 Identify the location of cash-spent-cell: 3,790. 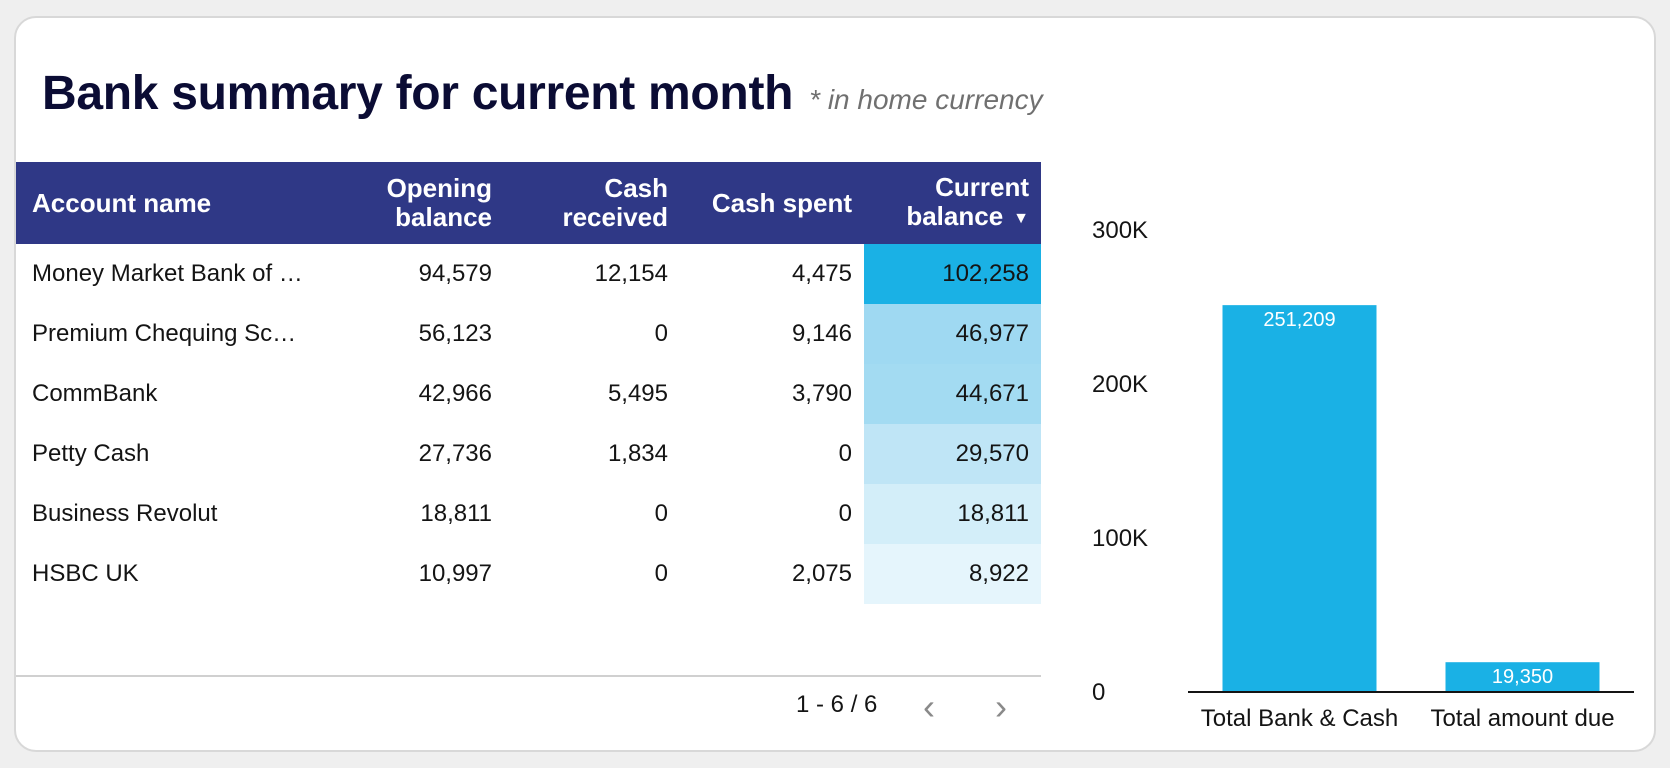
(821, 393).